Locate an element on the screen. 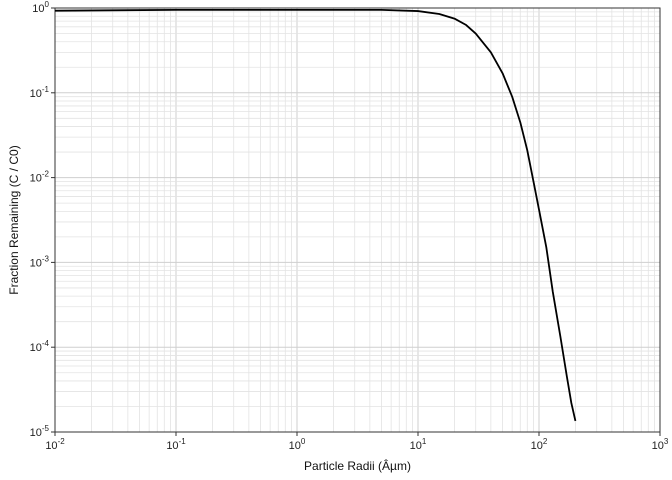 This screenshot has width=672, height=480. y-tick-label: 10⁻⁵ is located at coordinates (40, 431).